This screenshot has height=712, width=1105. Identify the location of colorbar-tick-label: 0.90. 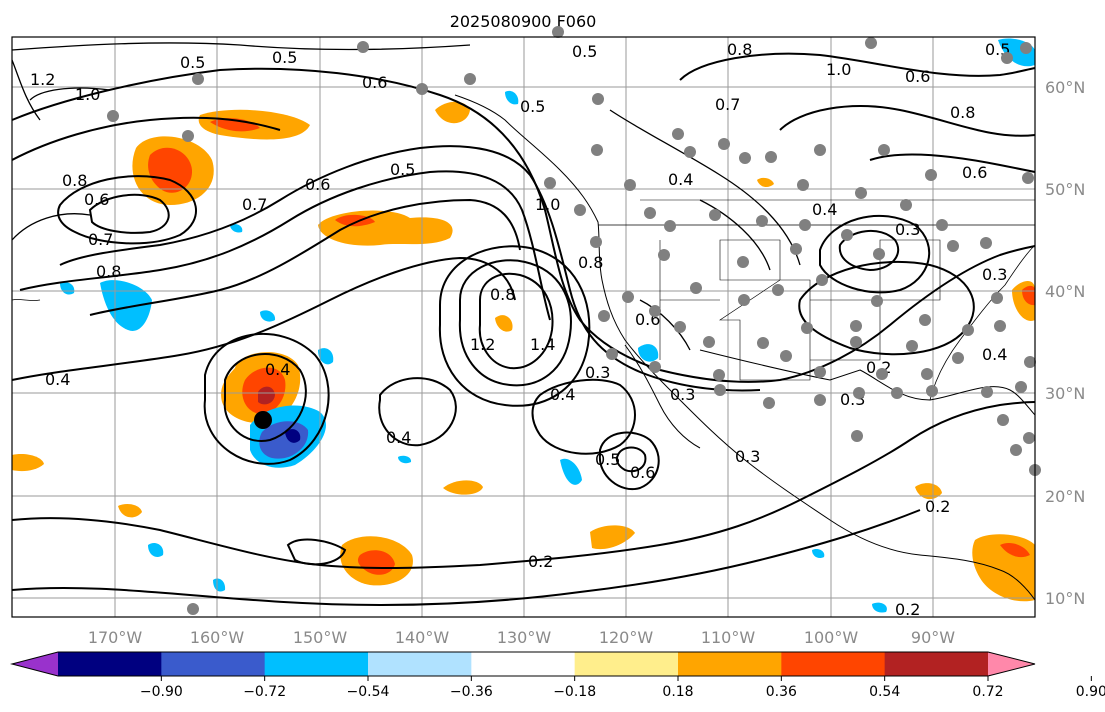
(1090, 692).